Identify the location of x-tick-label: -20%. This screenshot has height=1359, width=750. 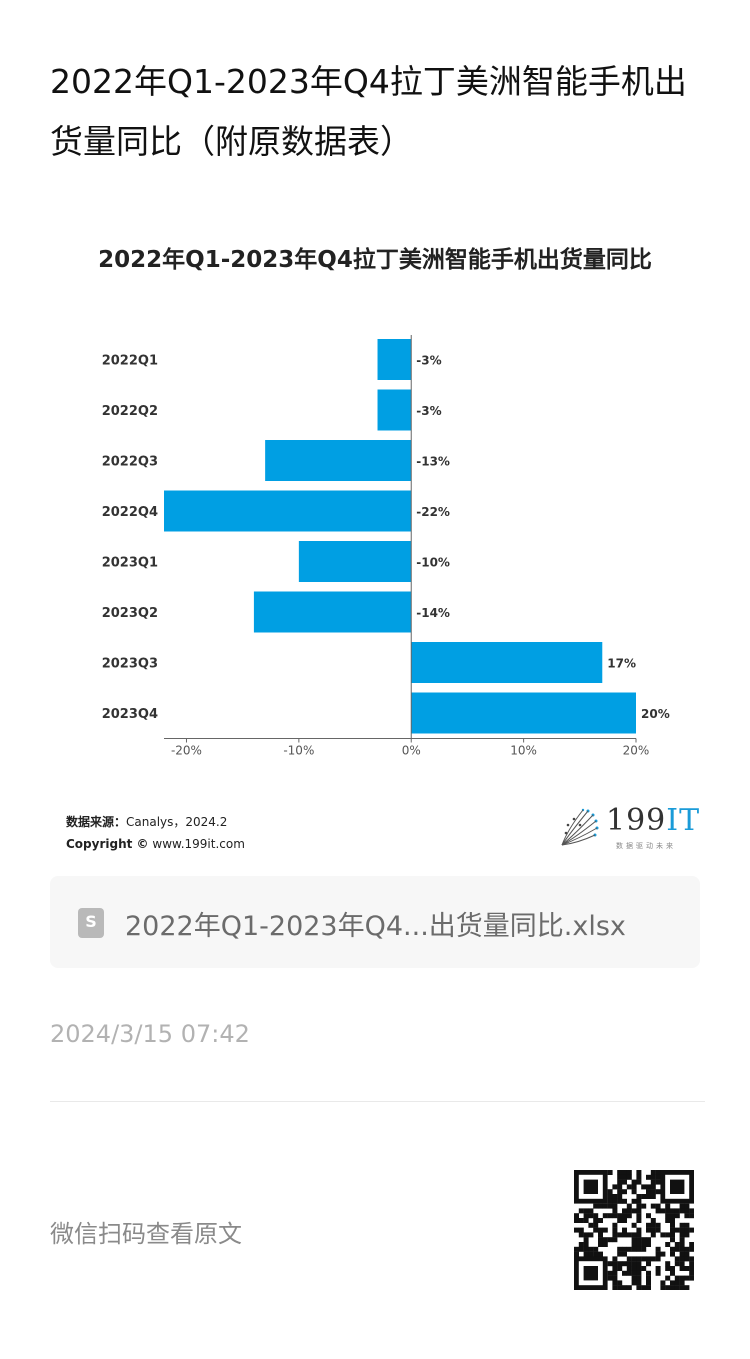
(186, 751).